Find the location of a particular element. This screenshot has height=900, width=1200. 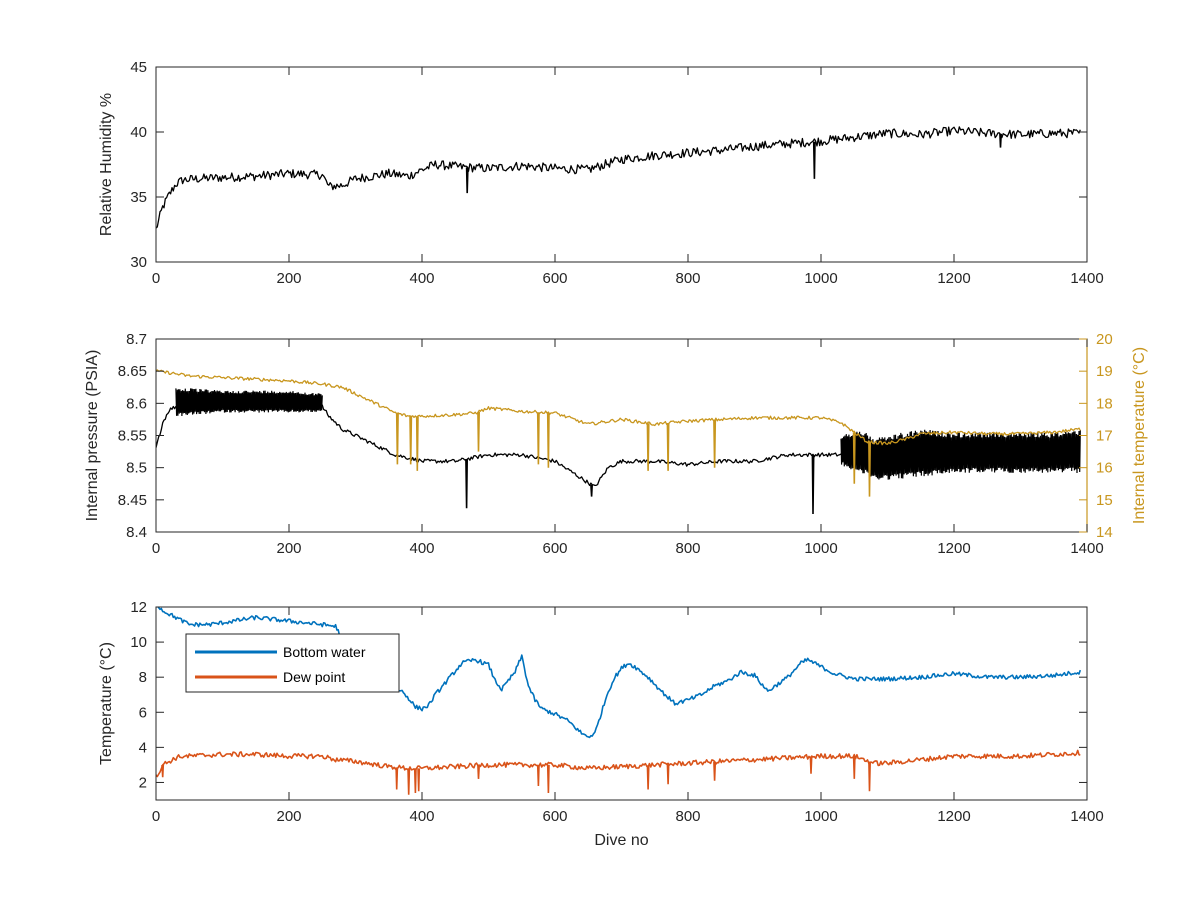

y-tick-label: 8.55 is located at coordinates (132, 436).